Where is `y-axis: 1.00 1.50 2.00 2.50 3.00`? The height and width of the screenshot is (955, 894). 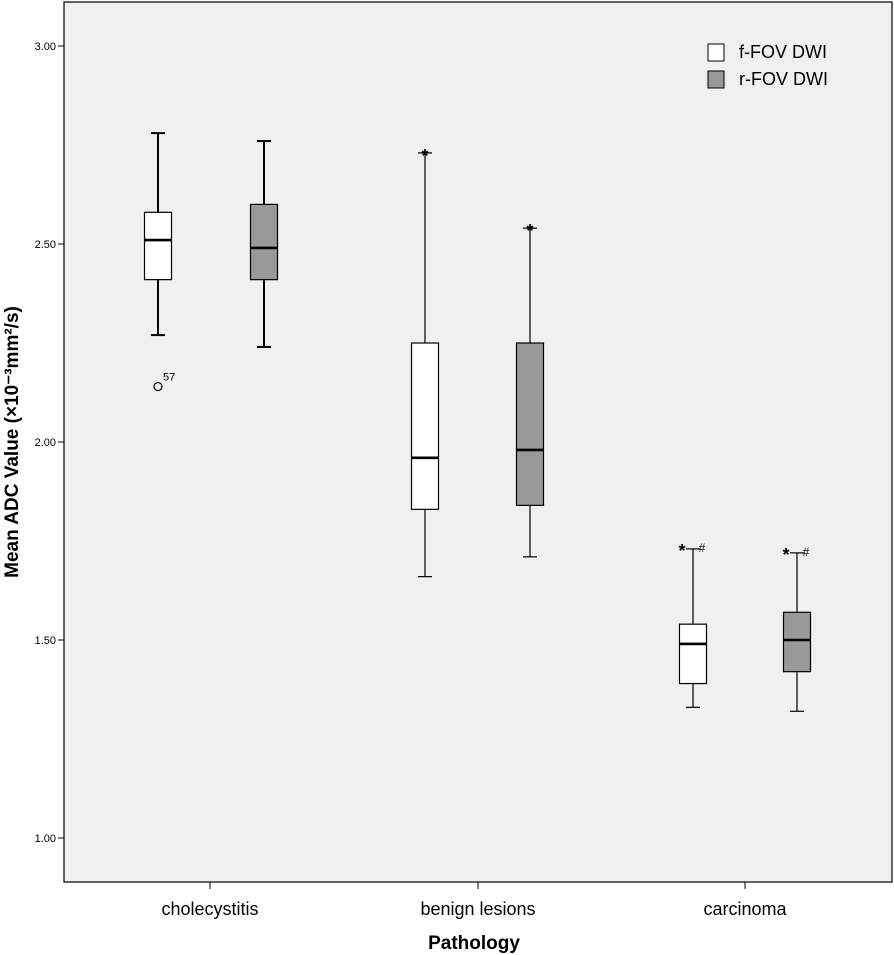 y-axis: 1.00 1.50 2.00 2.50 3.00 is located at coordinates (49, 443).